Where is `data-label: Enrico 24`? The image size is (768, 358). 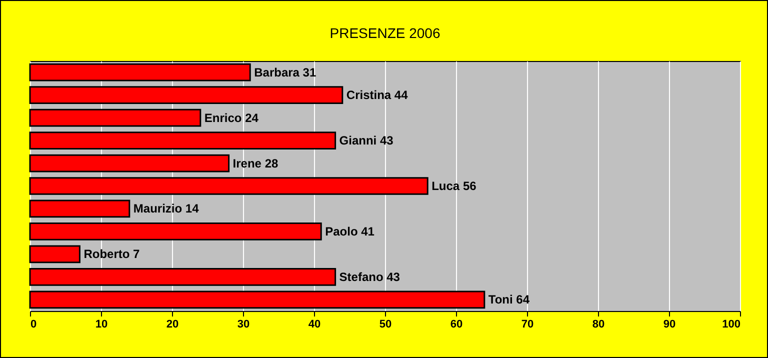
data-label: Enrico 24 is located at coordinates (231, 117).